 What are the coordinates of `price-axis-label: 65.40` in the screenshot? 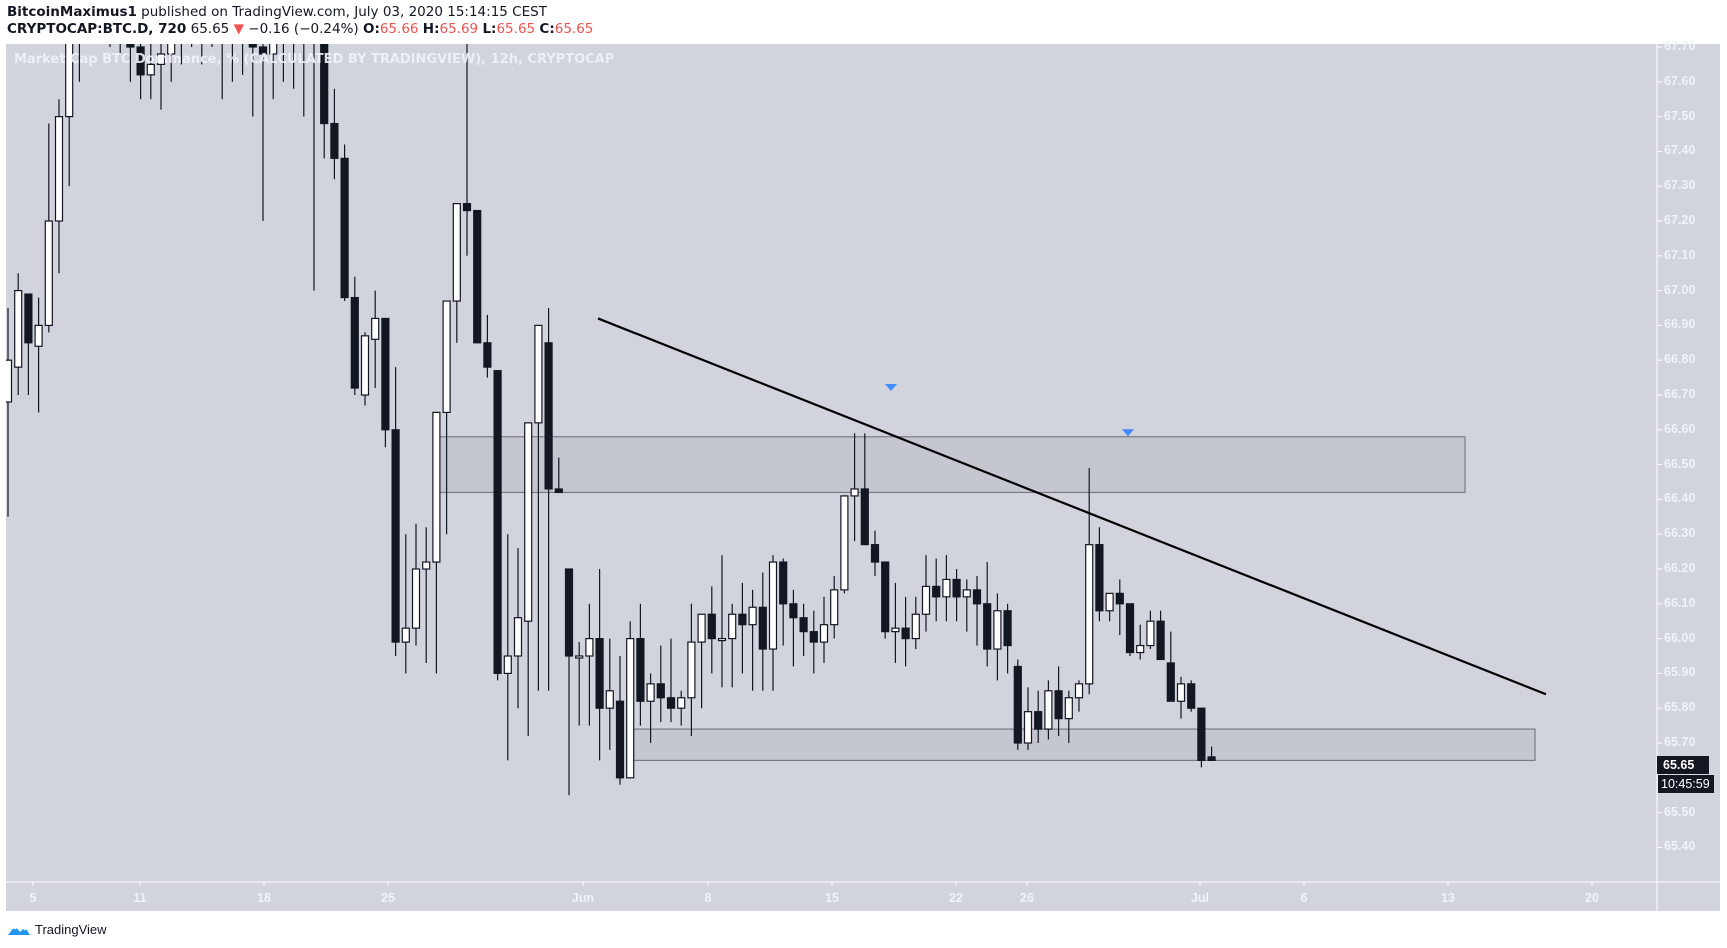 It's located at (1680, 846).